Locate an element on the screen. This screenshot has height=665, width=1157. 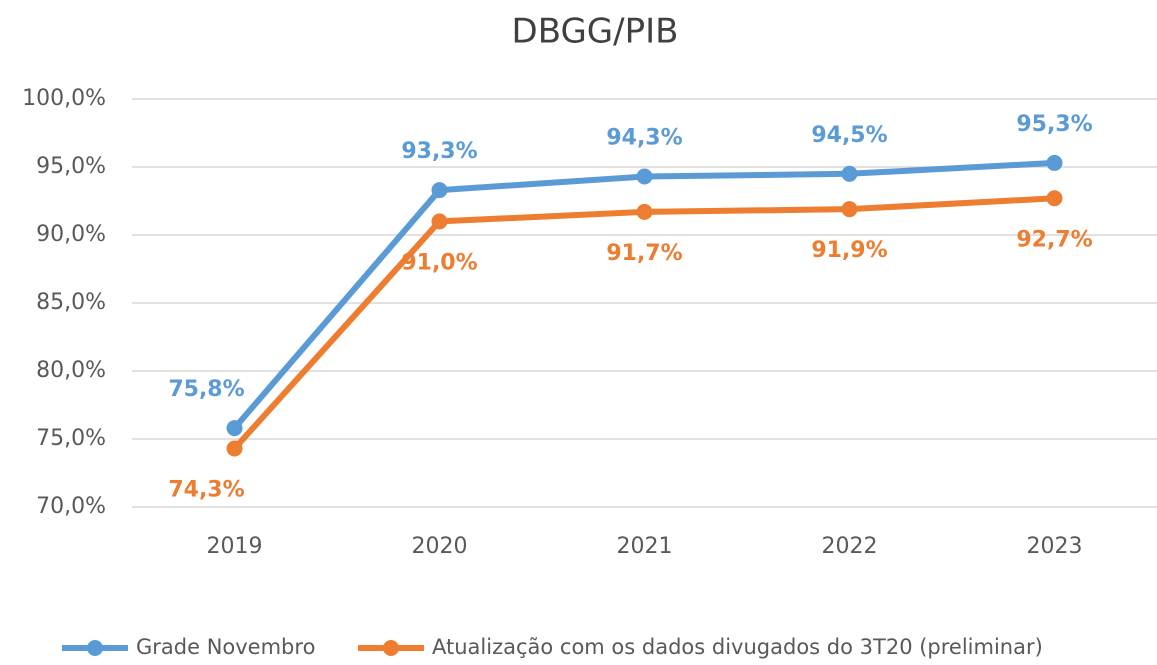
chart-title: DBGG/PIB is located at coordinates (595, 32).